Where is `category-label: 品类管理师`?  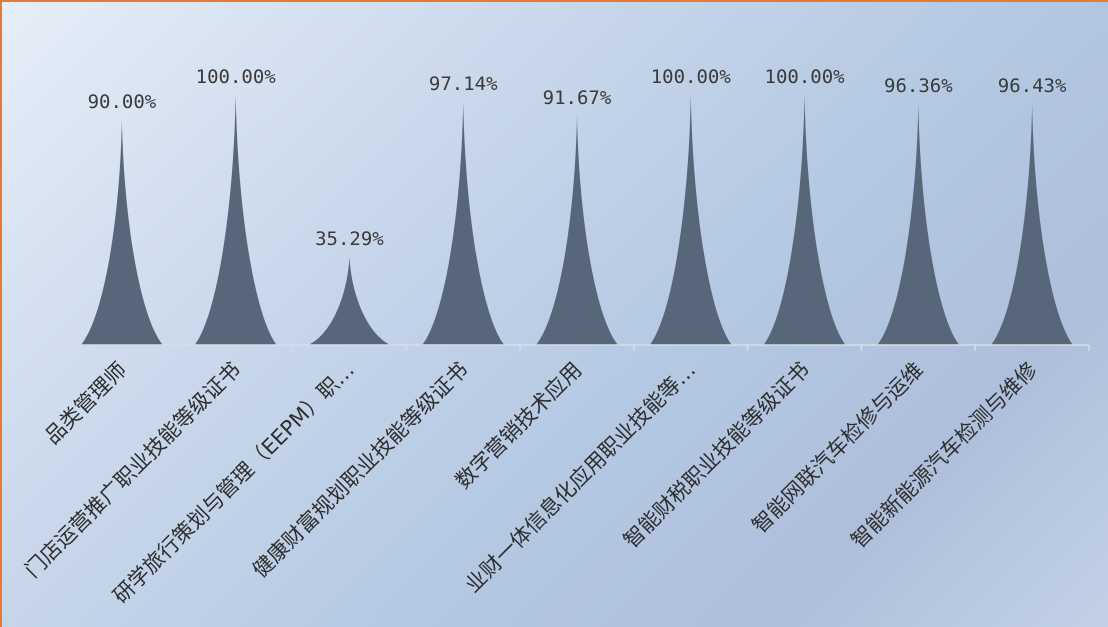
category-label: 品类管理师 is located at coordinates (85, 403).